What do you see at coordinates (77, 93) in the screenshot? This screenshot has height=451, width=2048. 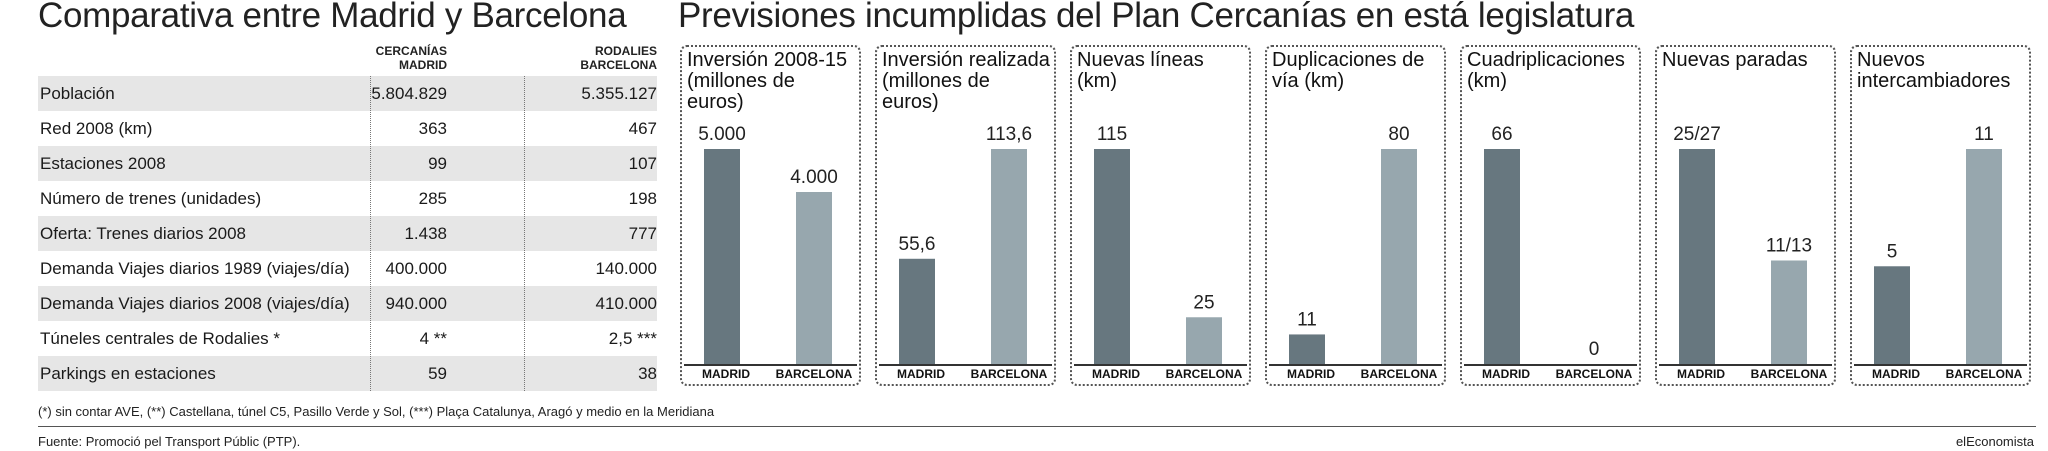 I see `row-label: Población` at bounding box center [77, 93].